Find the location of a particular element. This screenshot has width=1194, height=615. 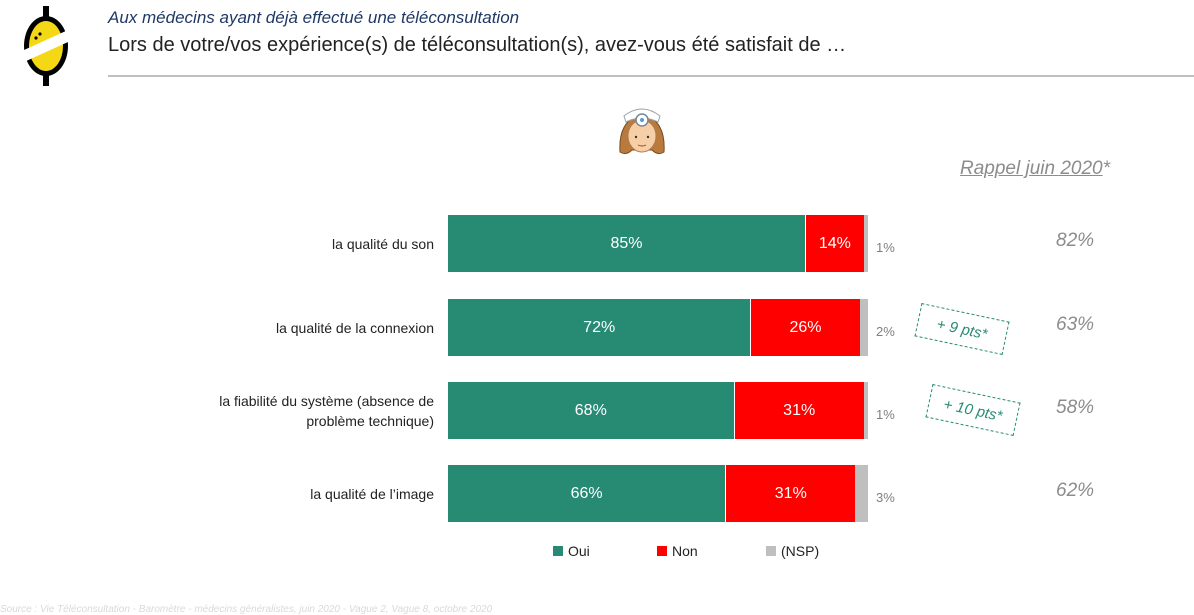

legend-item-non: Non is located at coordinates (677, 551).